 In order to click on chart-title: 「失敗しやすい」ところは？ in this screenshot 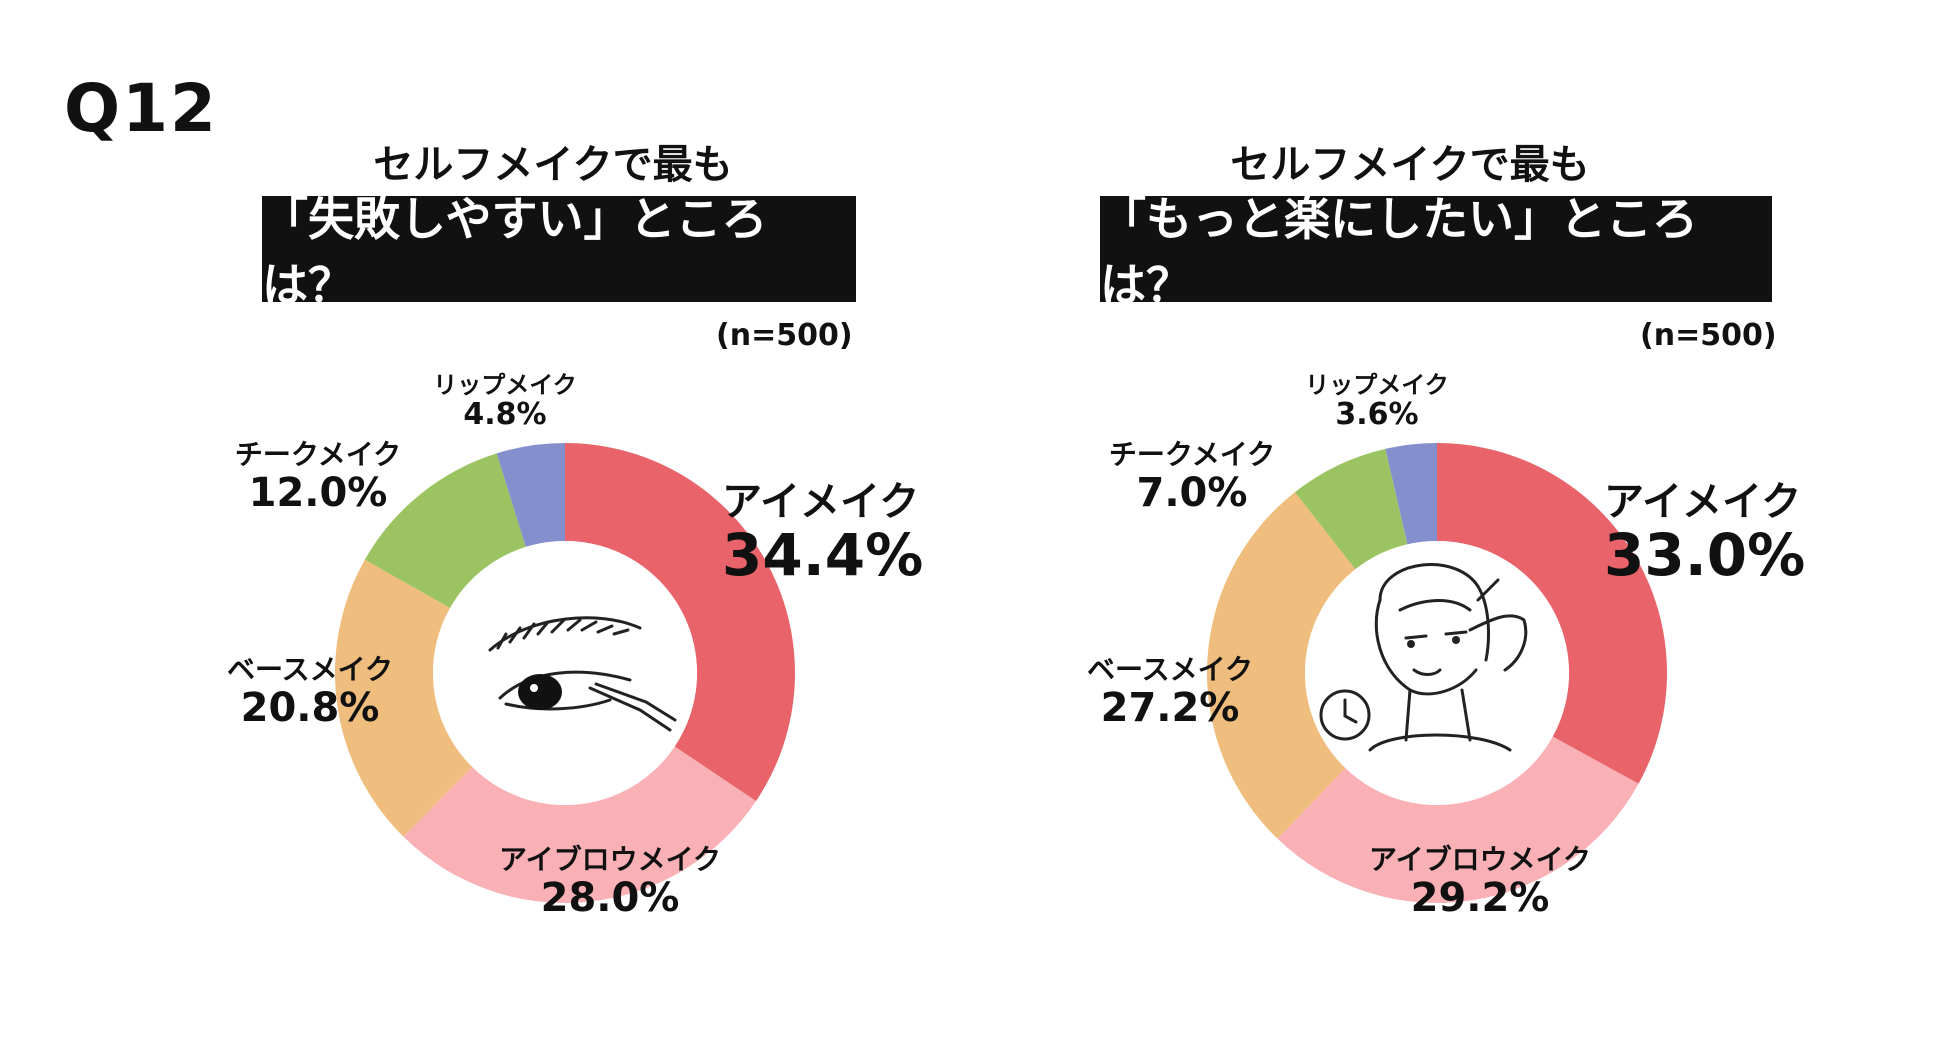, I will do `click(559, 252)`.